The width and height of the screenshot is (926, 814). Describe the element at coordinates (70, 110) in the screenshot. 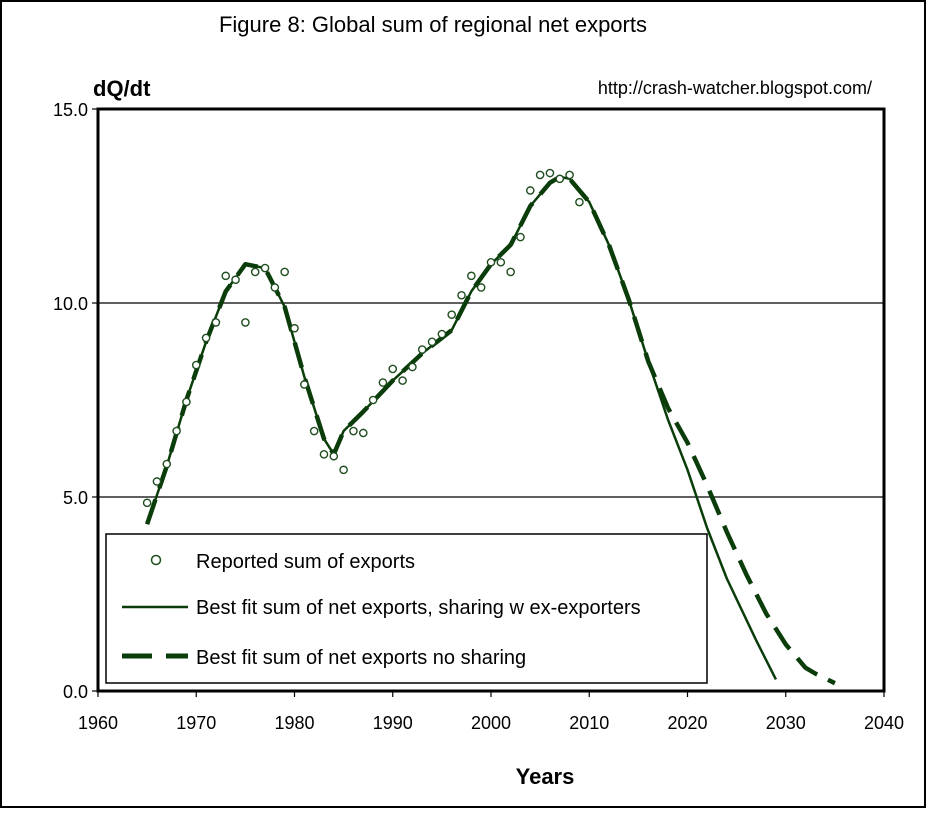

I see `y-tick-label: 15.0` at that location.